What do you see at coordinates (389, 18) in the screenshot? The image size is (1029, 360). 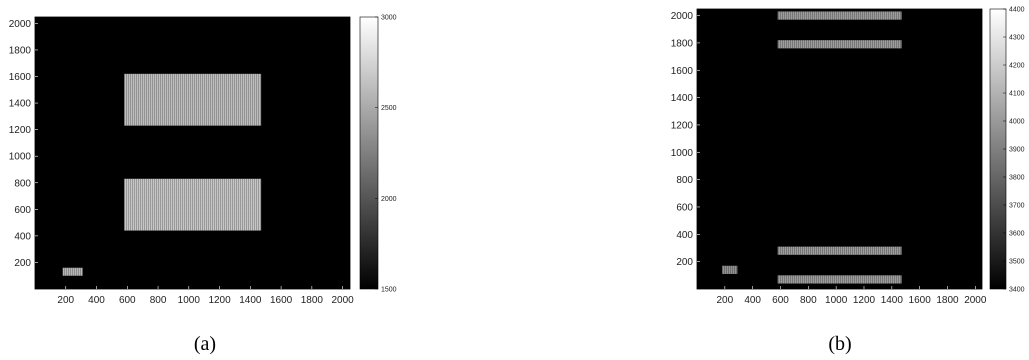 I see `colorbar-tick-label: 3000` at bounding box center [389, 18].